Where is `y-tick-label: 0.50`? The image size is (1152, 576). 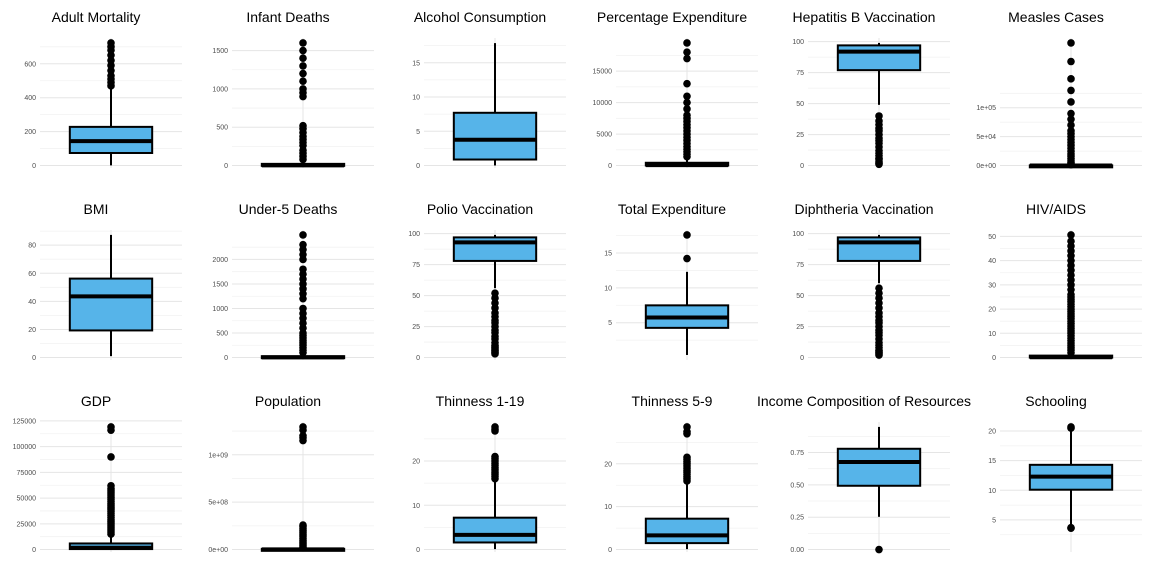 y-tick-label: 0.50 is located at coordinates (797, 485).